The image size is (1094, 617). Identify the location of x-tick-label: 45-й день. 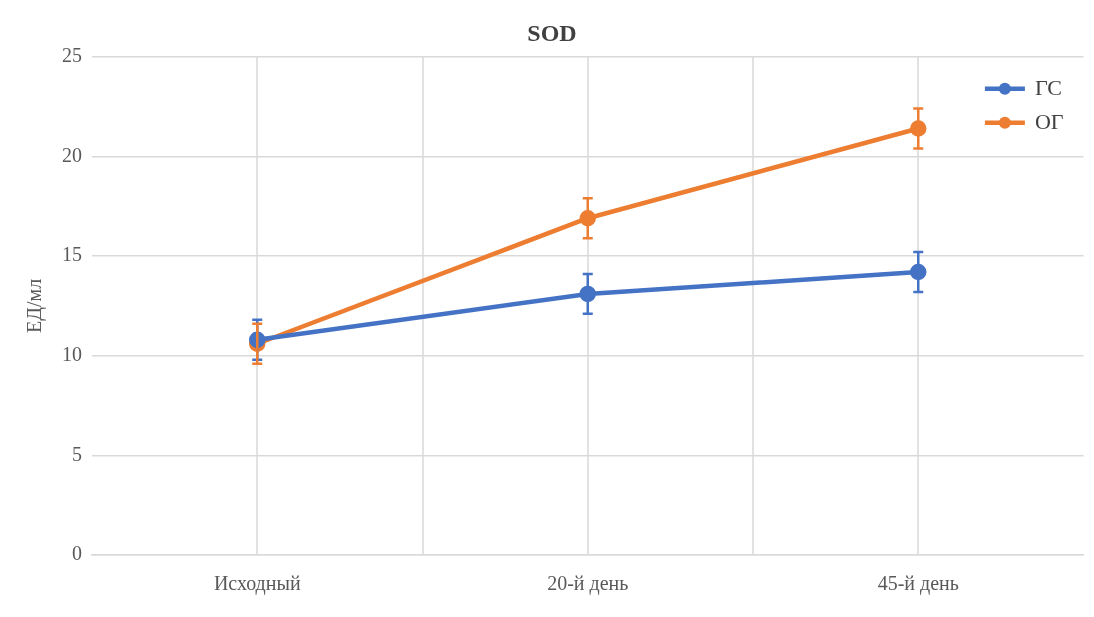
(918, 584).